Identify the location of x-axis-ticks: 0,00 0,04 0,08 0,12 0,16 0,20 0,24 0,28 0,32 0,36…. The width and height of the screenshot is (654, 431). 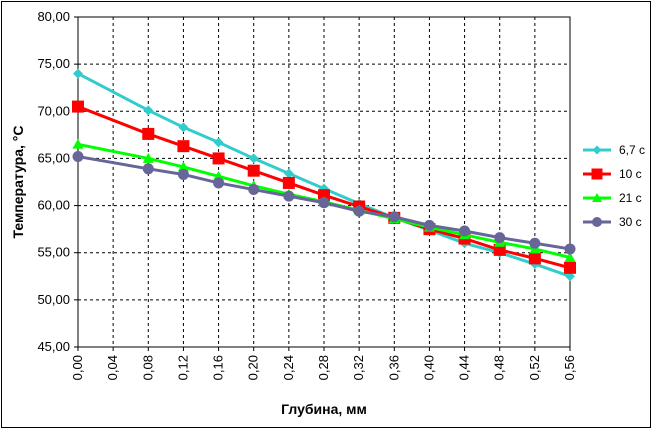
(323, 363).